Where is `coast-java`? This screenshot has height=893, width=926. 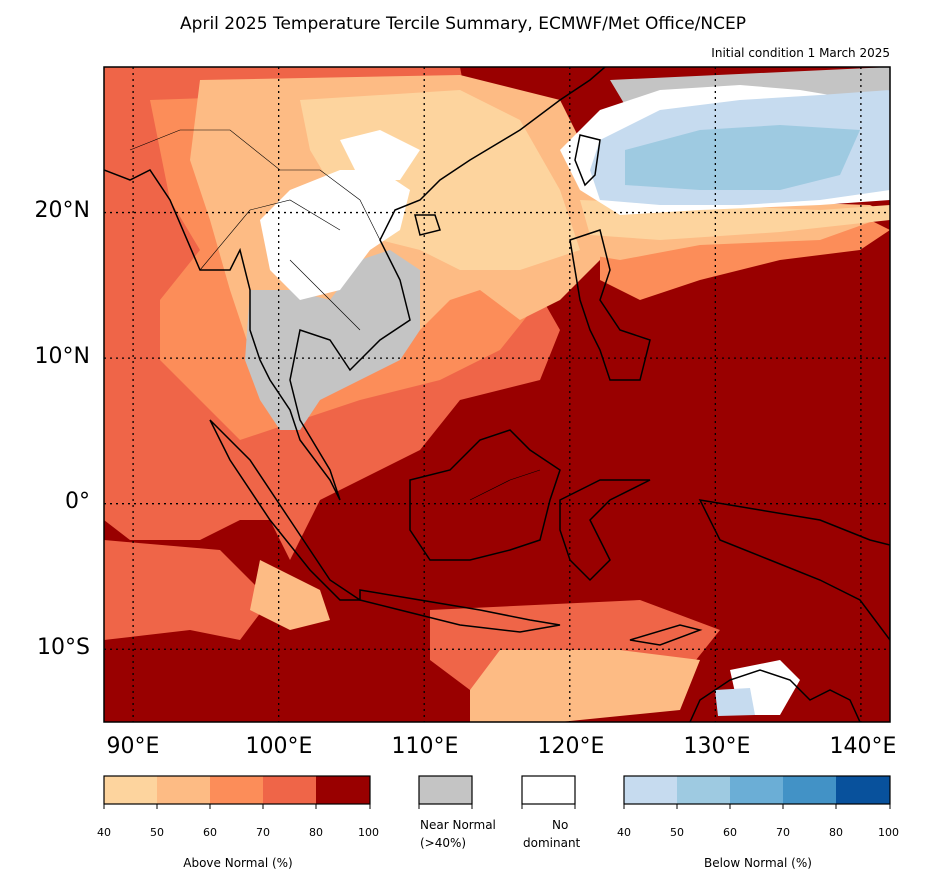
coast-java is located at coordinates (460, 611).